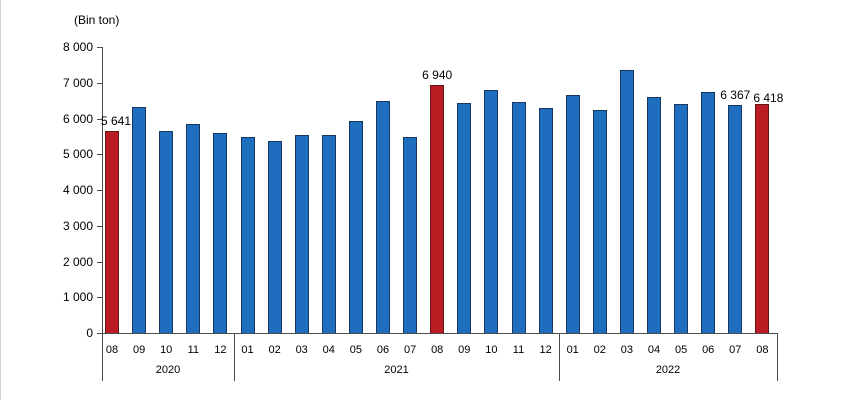 The height and width of the screenshot is (400, 850). I want to click on bar-value-label: 6 367, so click(735, 95).